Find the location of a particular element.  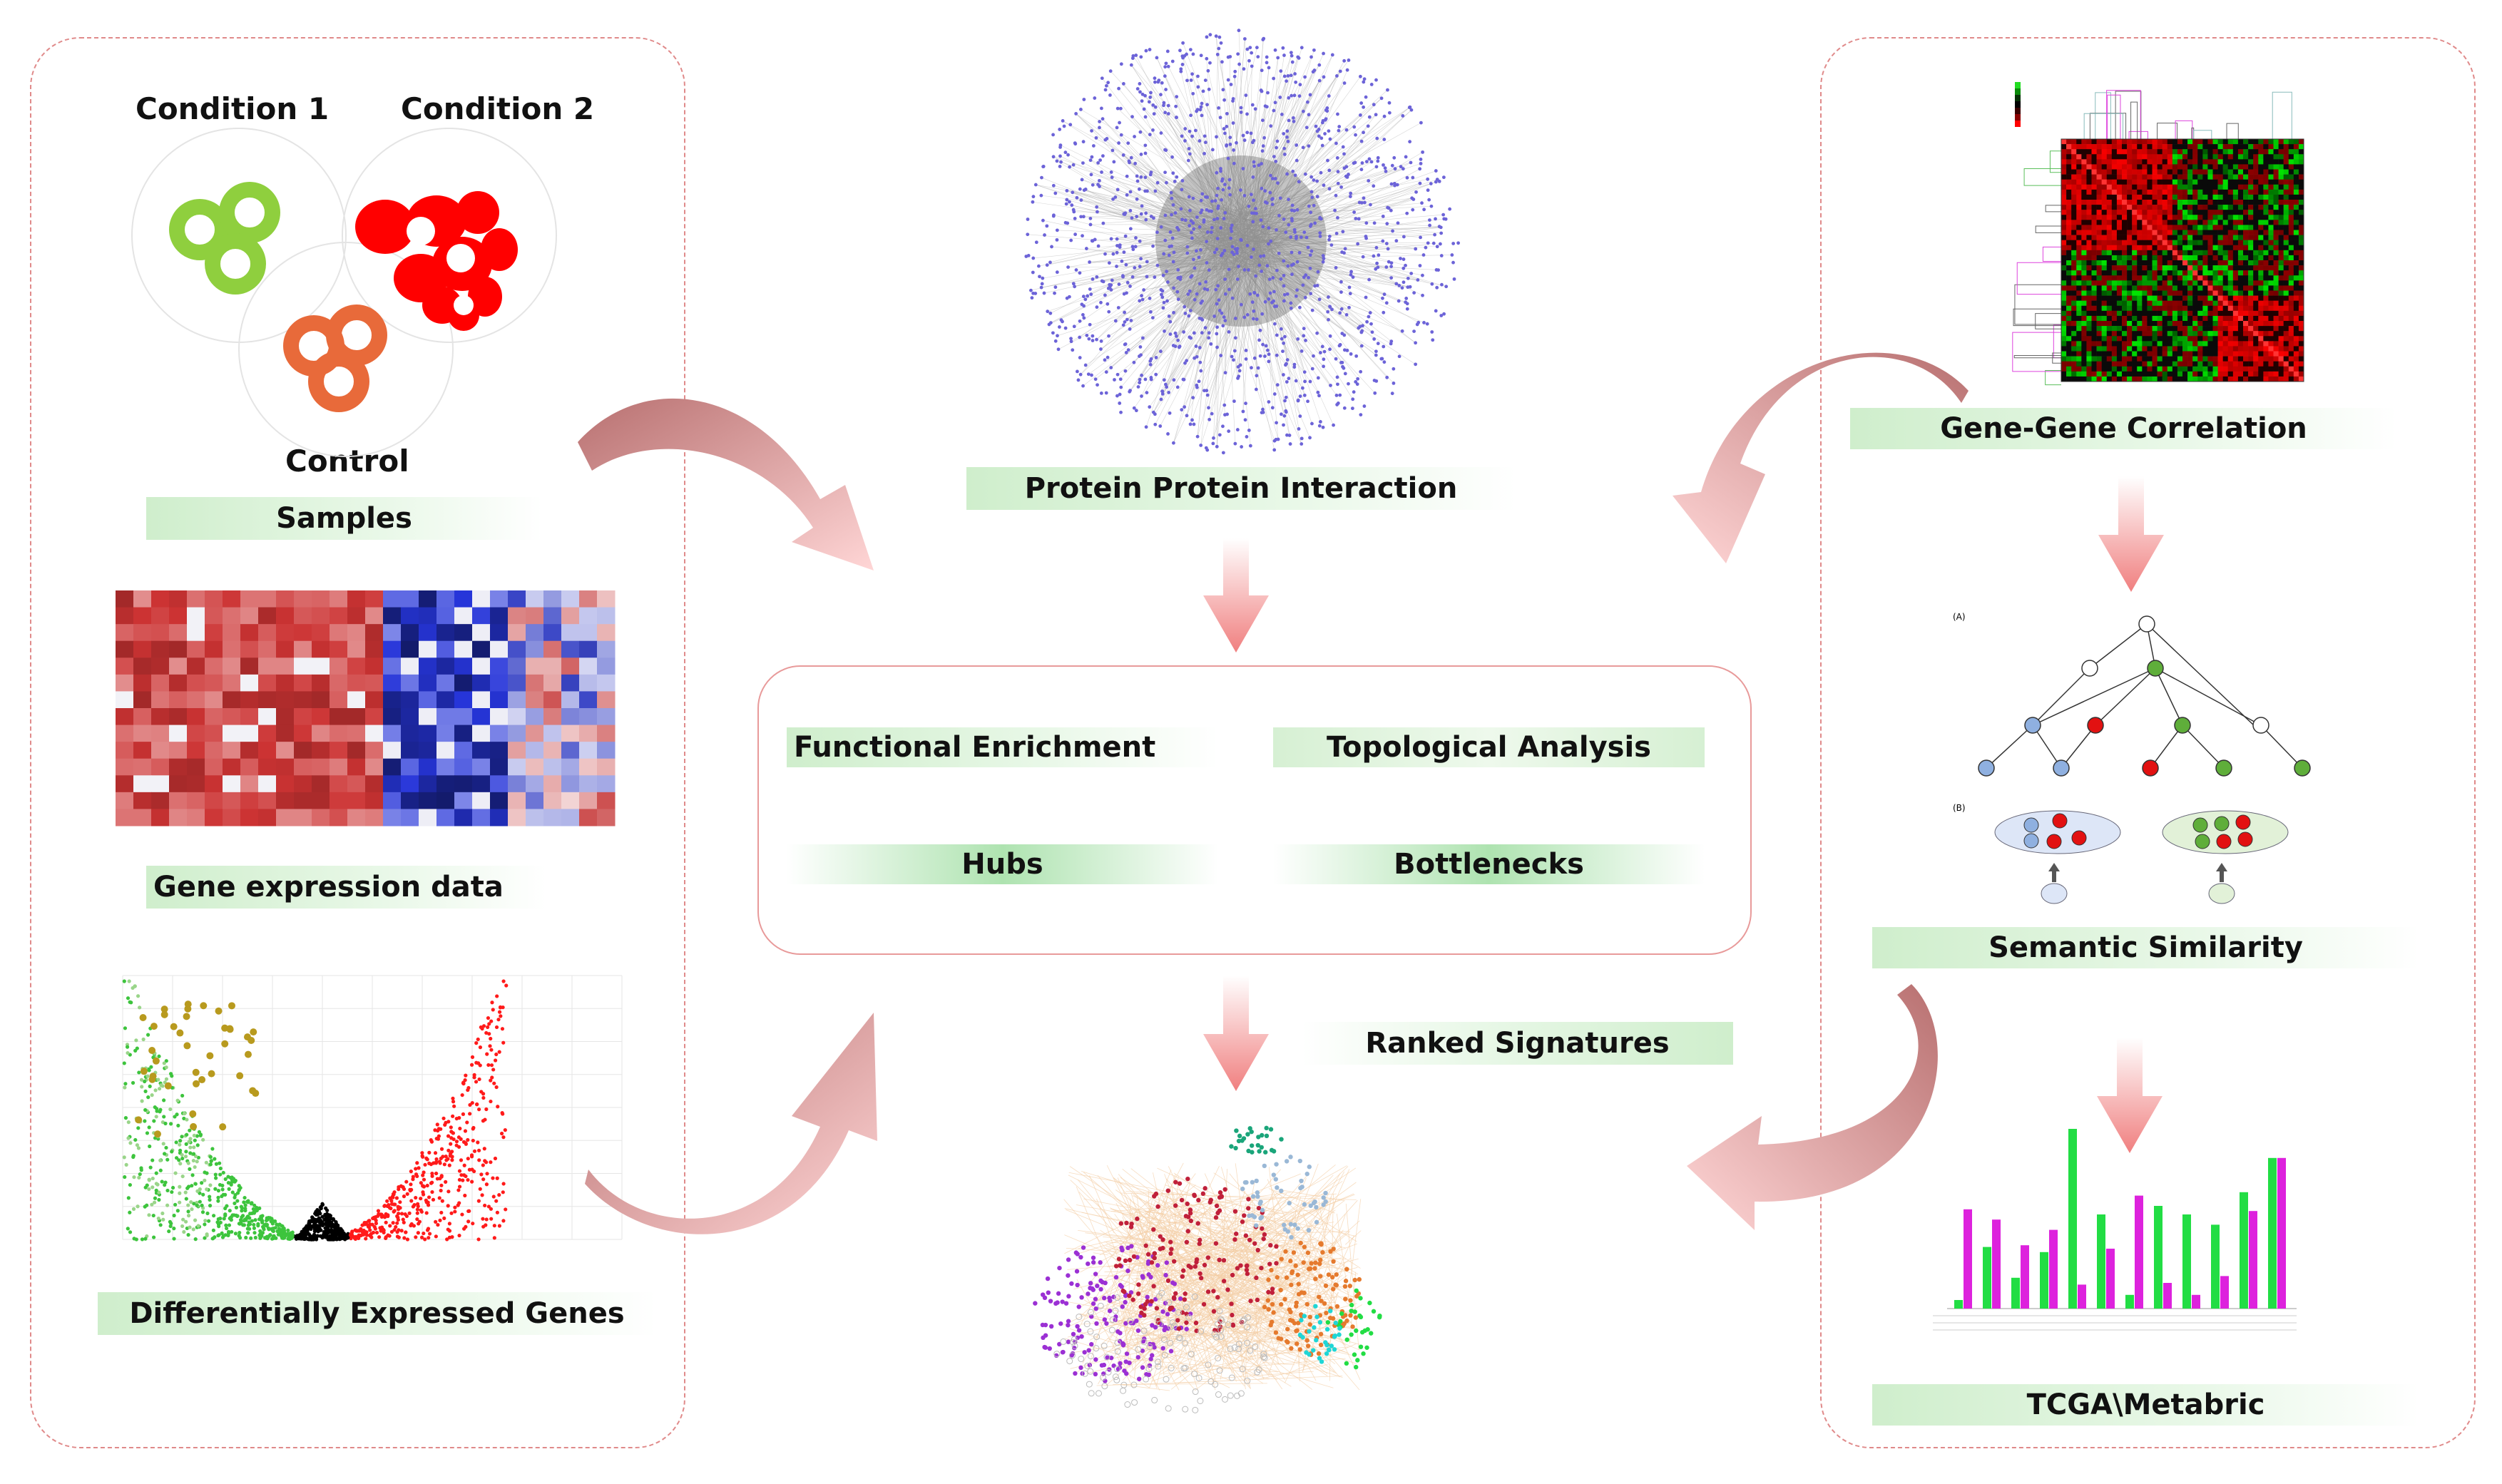

ranked-signatures-banner: Ranked Signatures is located at coordinates (1518, 1043).